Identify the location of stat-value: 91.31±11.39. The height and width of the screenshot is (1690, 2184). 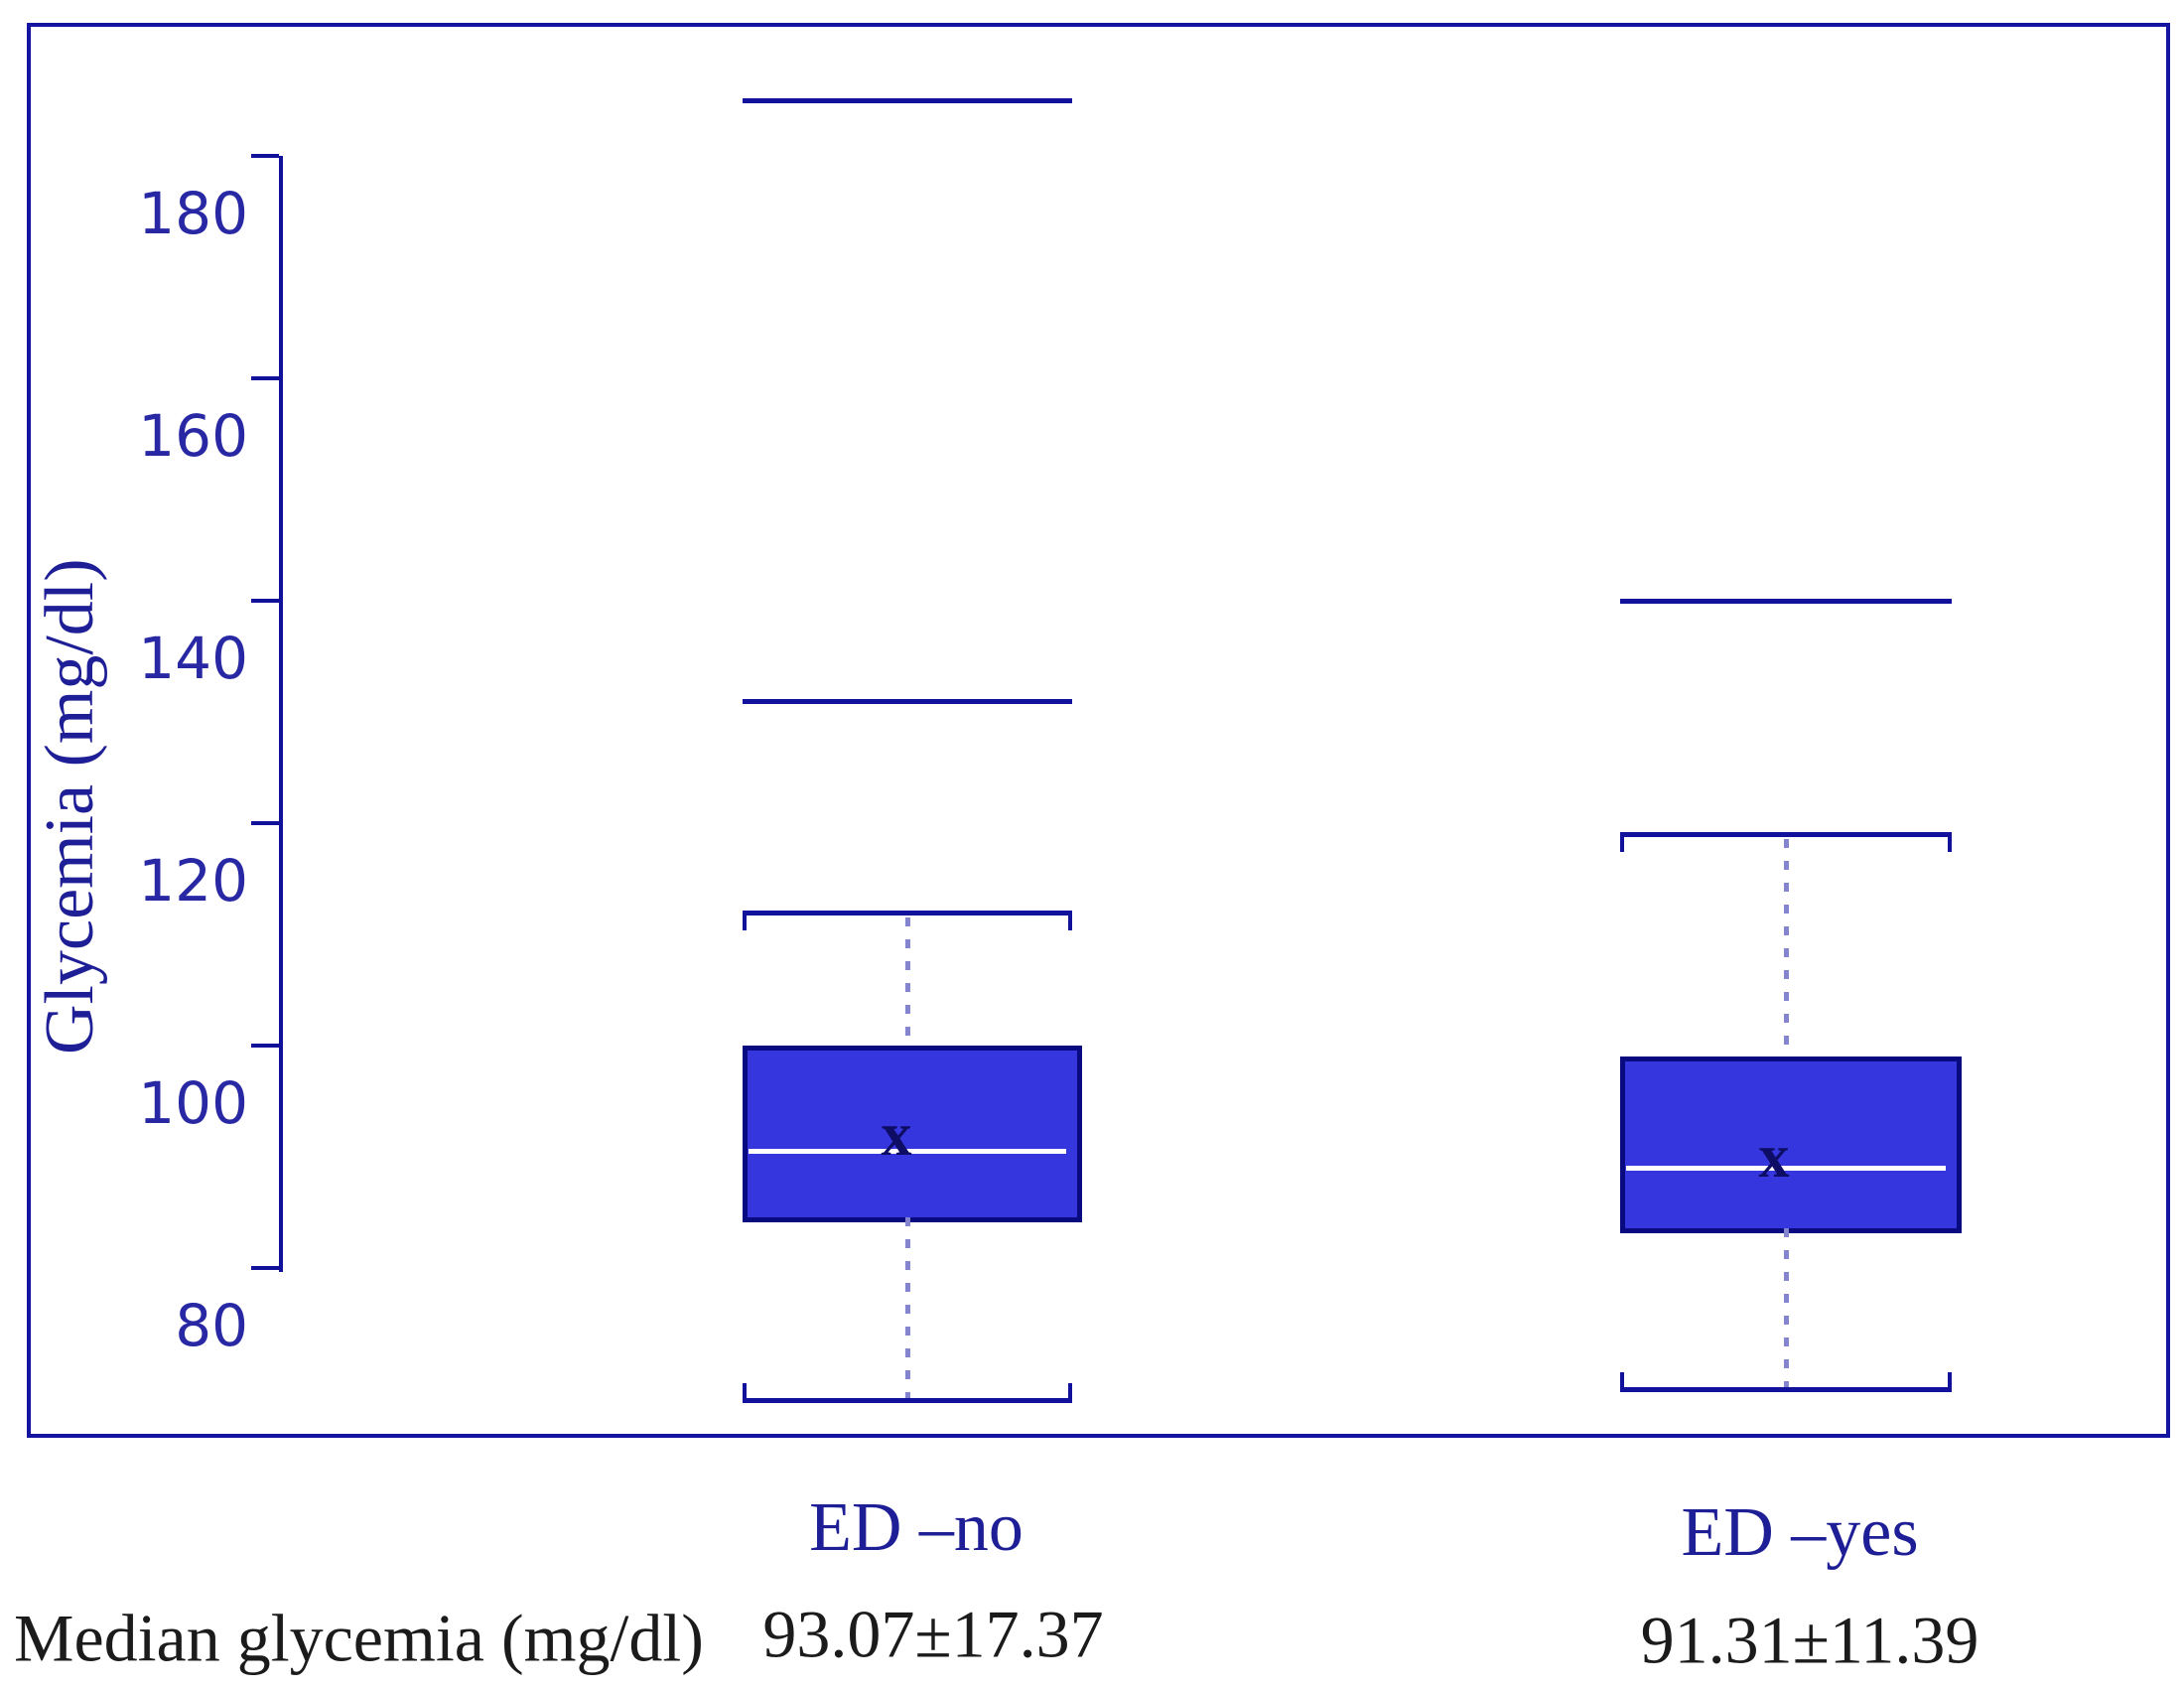
(1809, 1640).